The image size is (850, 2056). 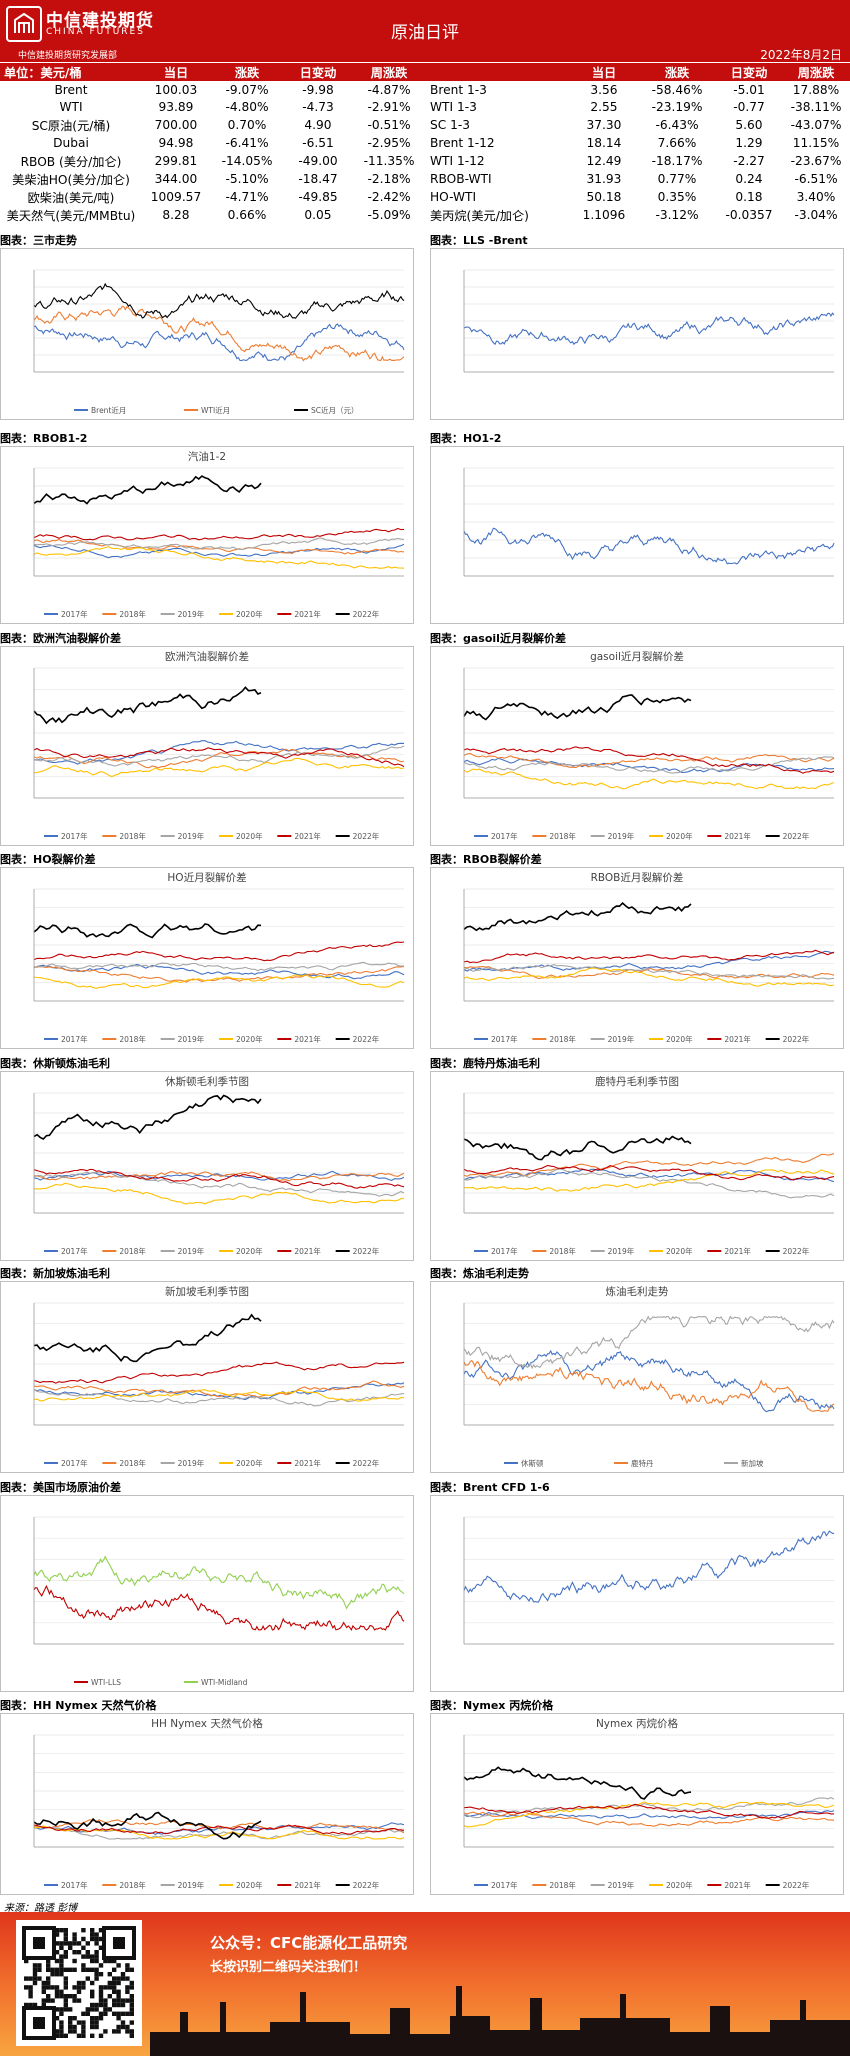 What do you see at coordinates (71, 72) in the screenshot?
I see `quote-header-cell: 单位：美元/桶` at bounding box center [71, 72].